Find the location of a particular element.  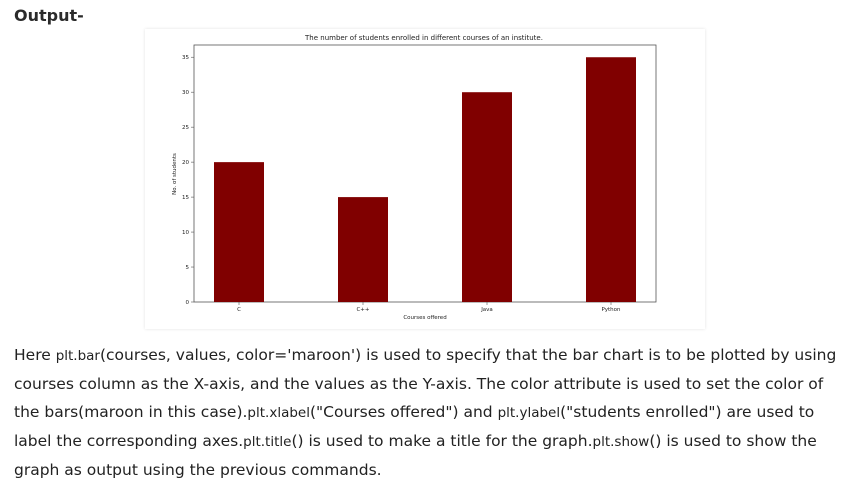

x-tick-label: C is located at coordinates (239, 310).